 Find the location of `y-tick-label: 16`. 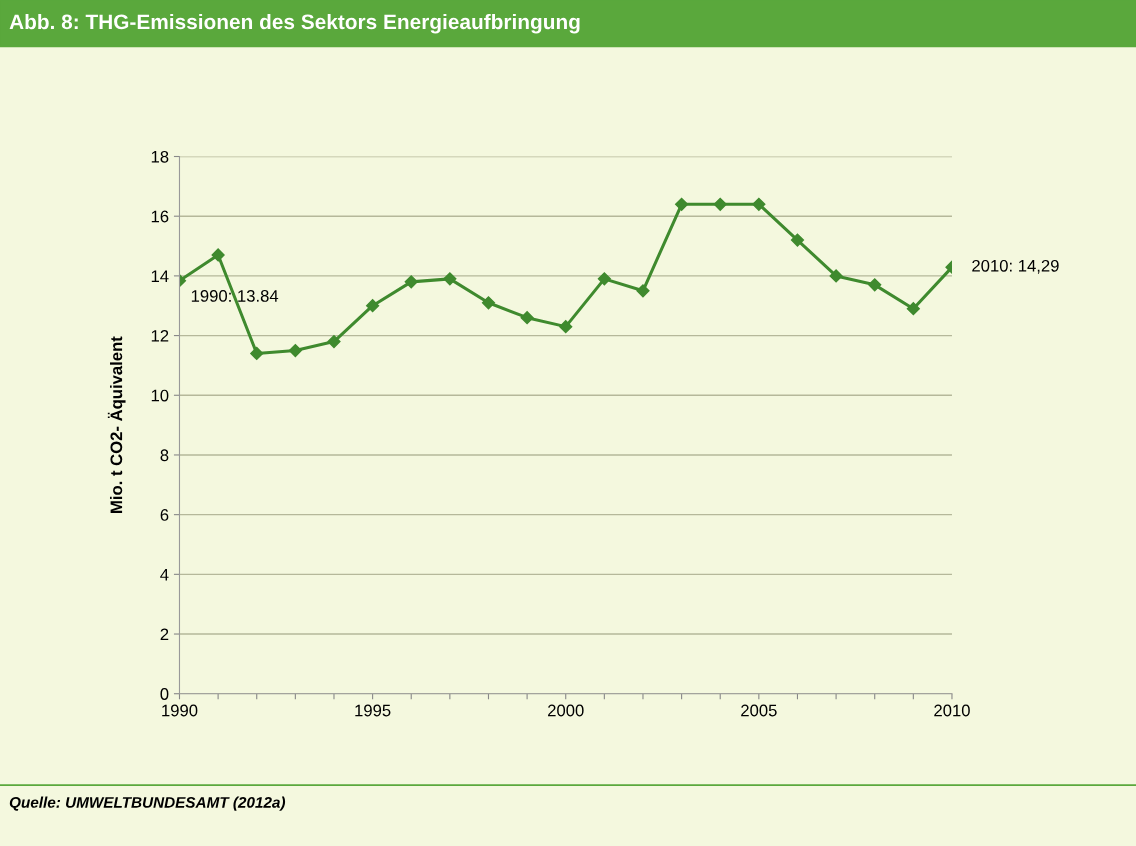

y-tick-label: 16 is located at coordinates (160, 216).